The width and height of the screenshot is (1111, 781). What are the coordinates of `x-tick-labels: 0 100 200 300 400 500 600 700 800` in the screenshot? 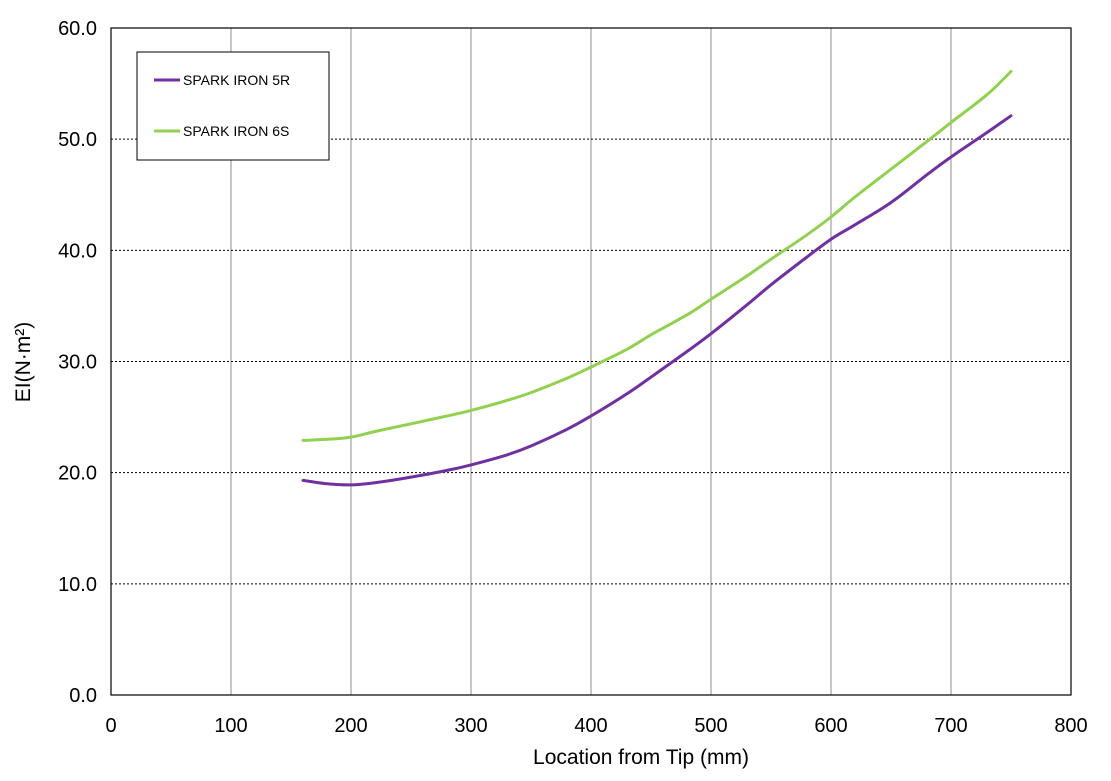 It's located at (596, 726).